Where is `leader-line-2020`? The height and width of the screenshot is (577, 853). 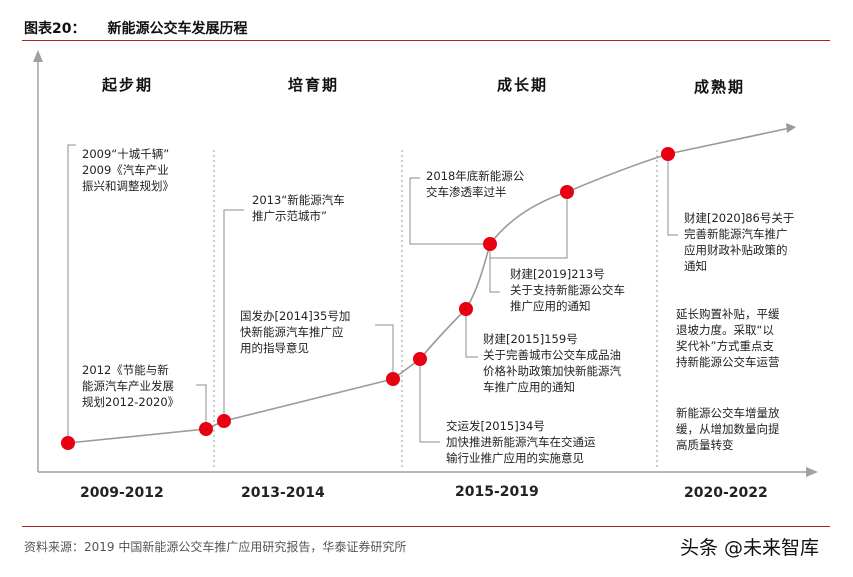
leader-line-2020 is located at coordinates (672, 195).